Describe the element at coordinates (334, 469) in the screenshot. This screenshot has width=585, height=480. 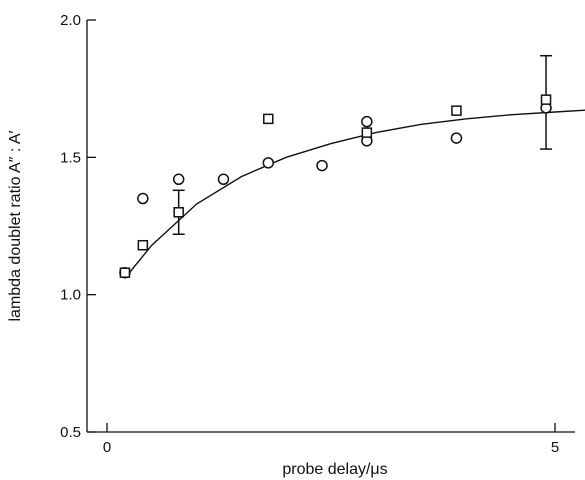
I see `x-axis-title: probe delay/μs` at that location.